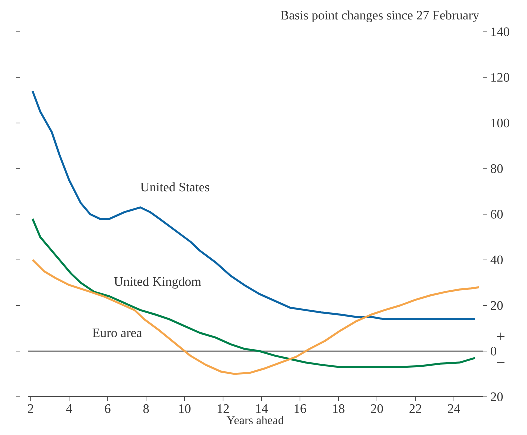 Image resolution: width=527 pixels, height=435 pixels. What do you see at coordinates (147, 409) in the screenshot?
I see `x-tick-label: 8` at bounding box center [147, 409].